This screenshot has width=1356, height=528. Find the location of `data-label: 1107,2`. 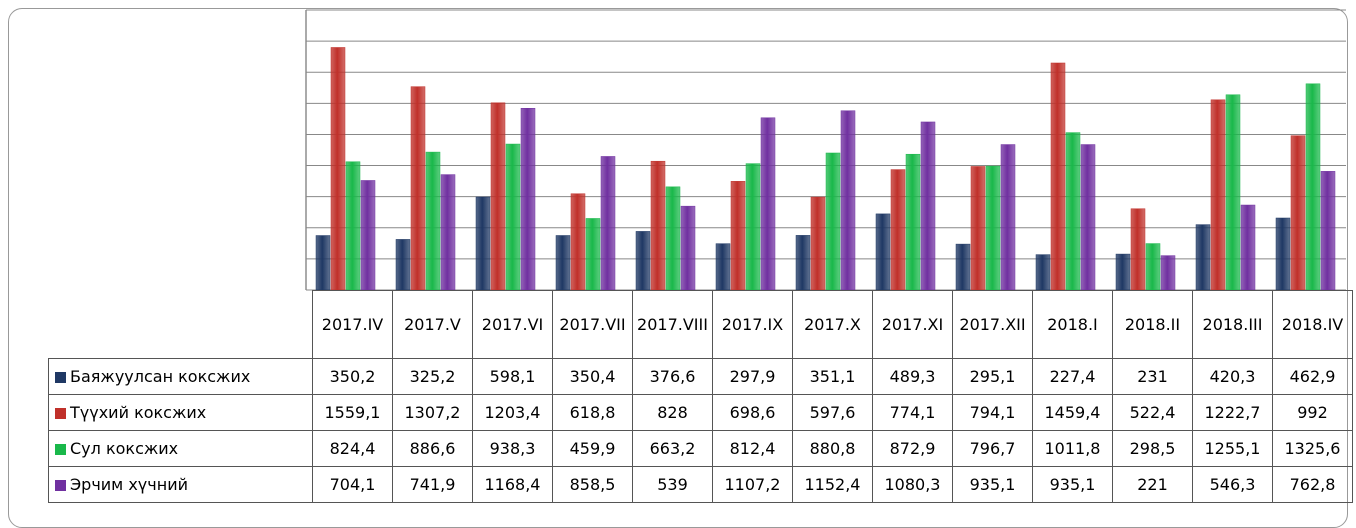

data-label: 1107,2 is located at coordinates (752, 484).